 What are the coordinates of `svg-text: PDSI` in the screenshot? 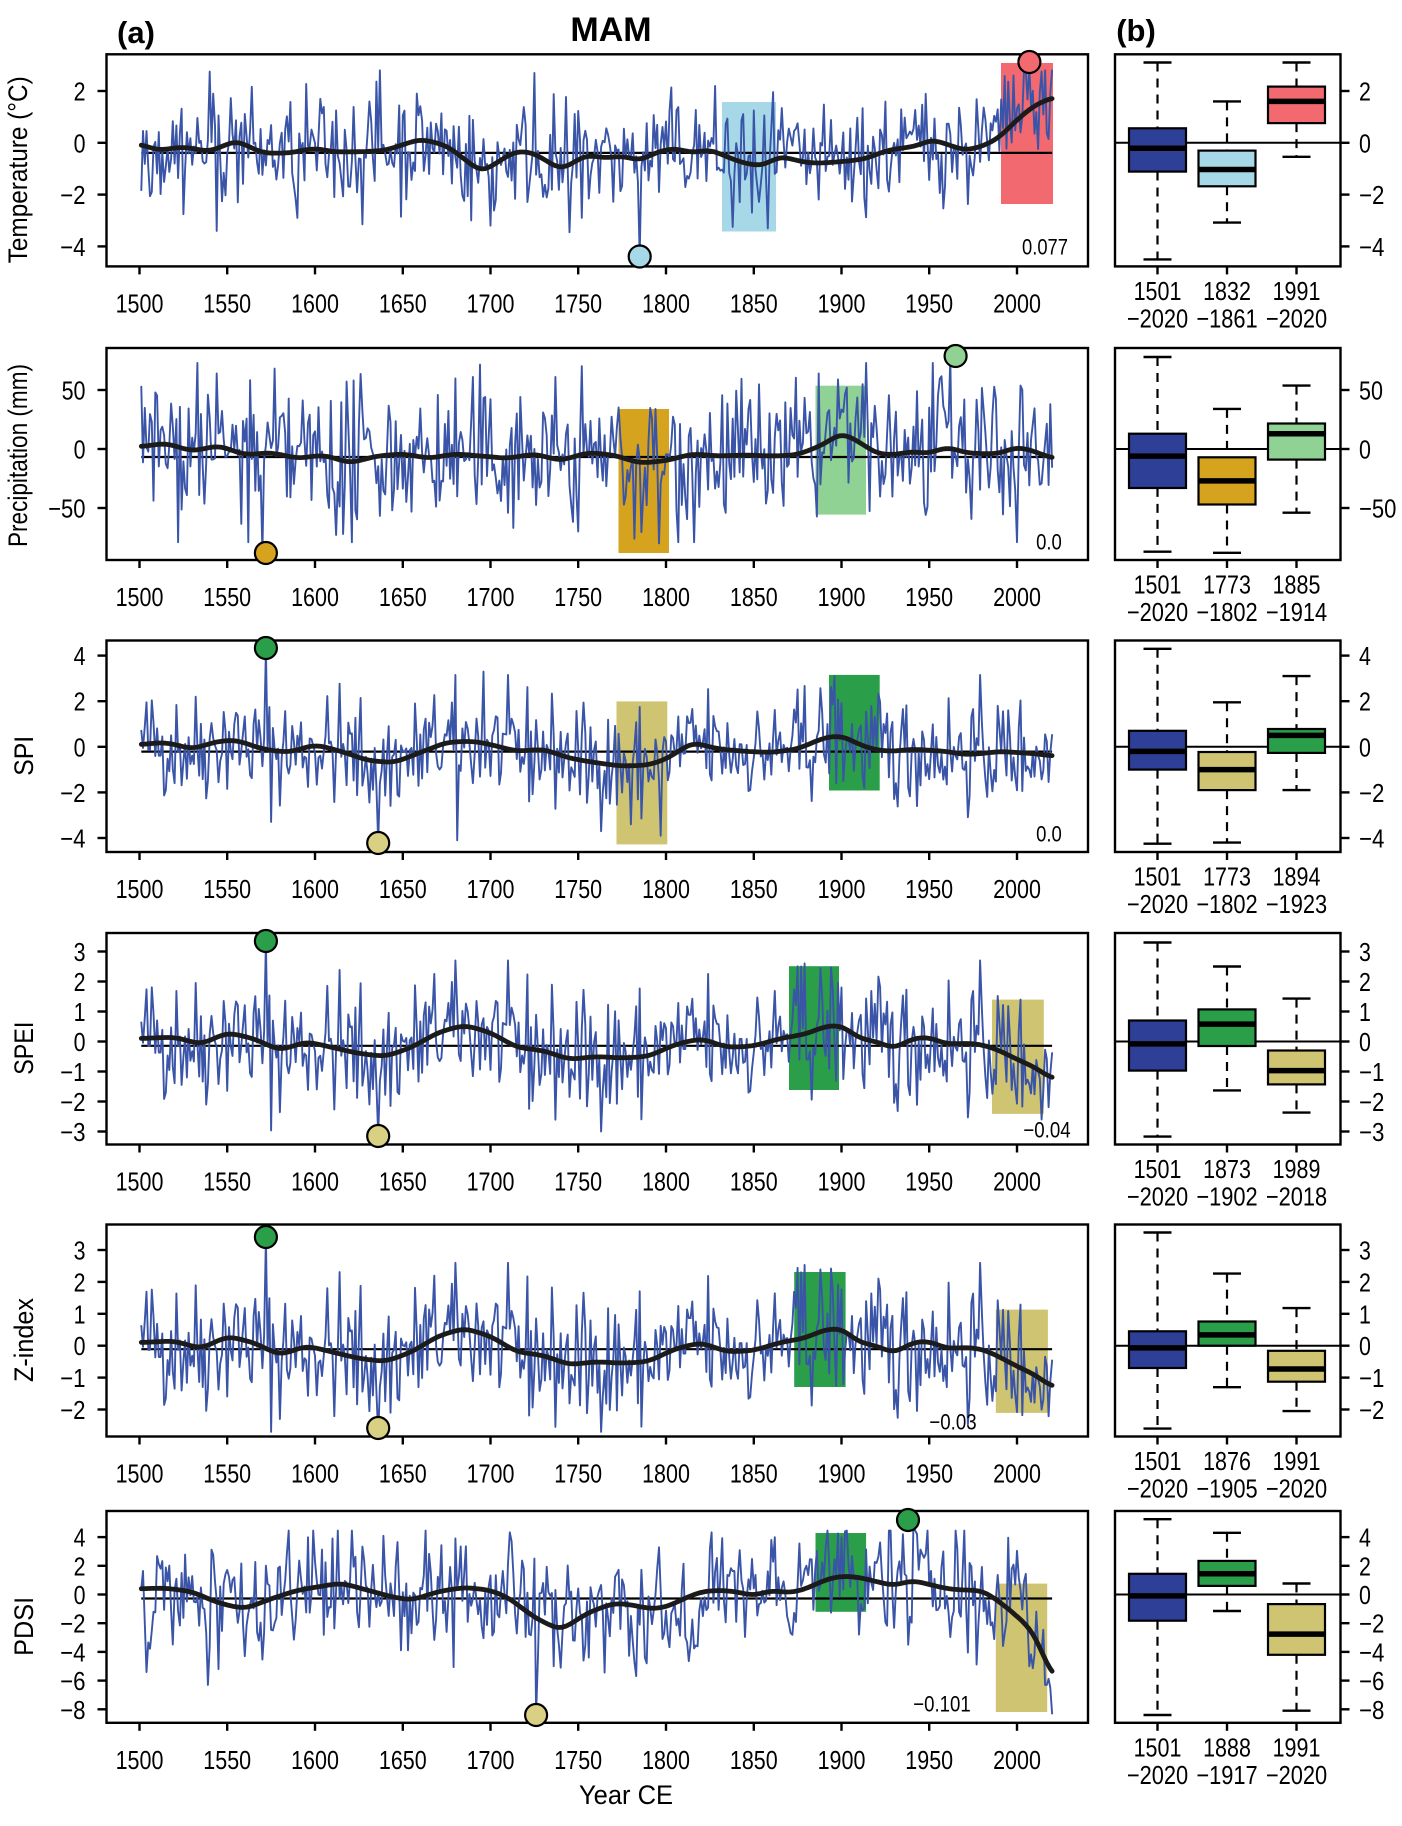 It's located at (24, 1626).